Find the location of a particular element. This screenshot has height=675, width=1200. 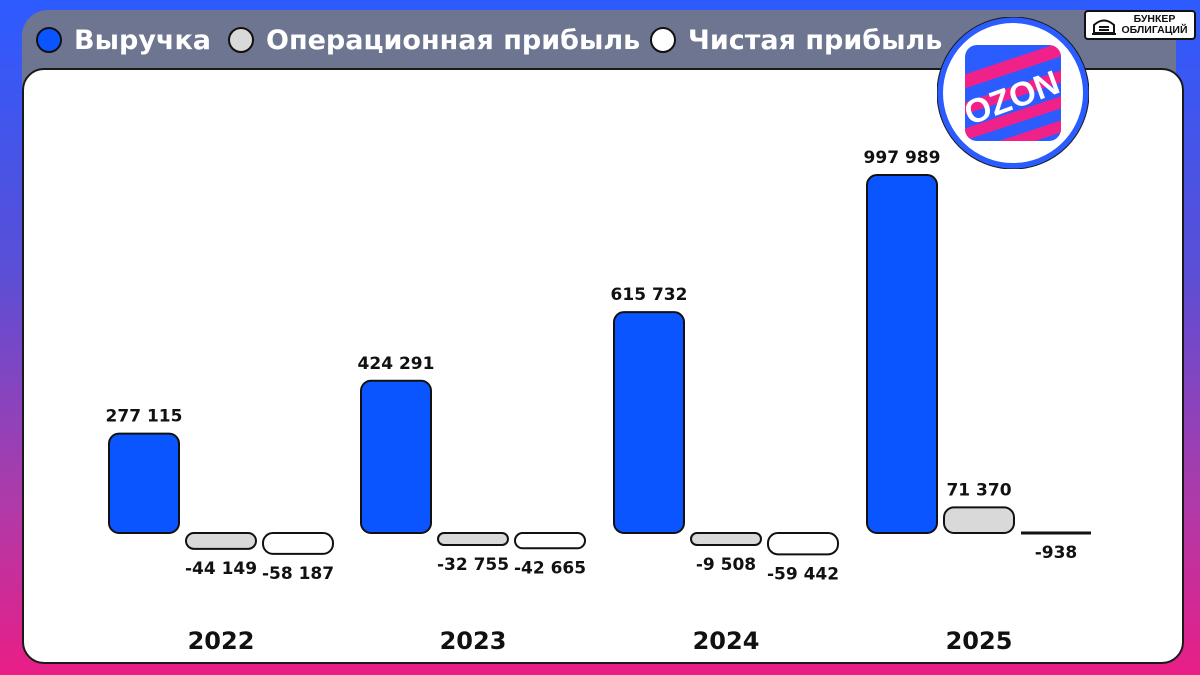

bar-revenue-2022 is located at coordinates (144, 483).